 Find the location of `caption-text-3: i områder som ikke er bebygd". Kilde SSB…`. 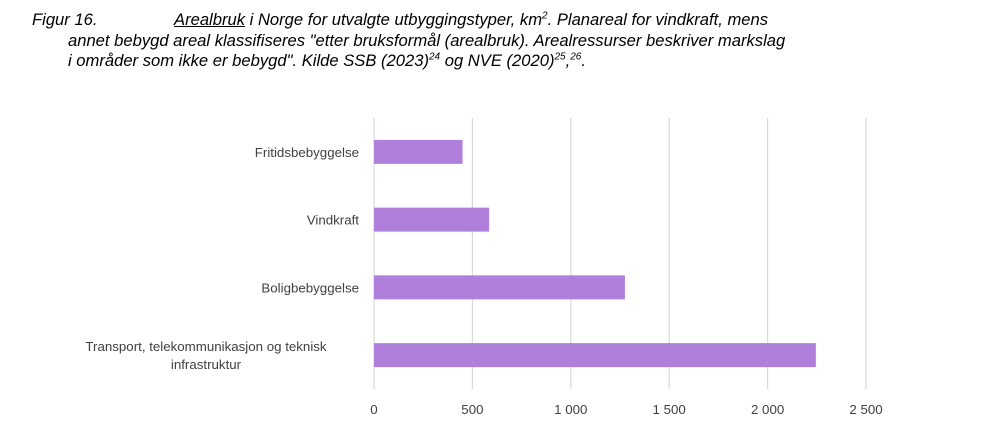

caption-text-3: i områder som ikke er bebygd". Kilde SSB… is located at coordinates (248, 60).